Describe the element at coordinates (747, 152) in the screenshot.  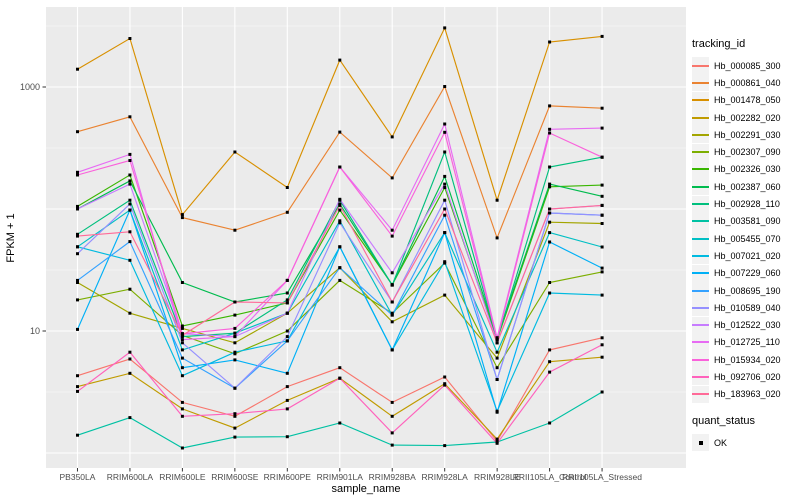
I see `legend-item-label: Hb_002307_090` at that location.